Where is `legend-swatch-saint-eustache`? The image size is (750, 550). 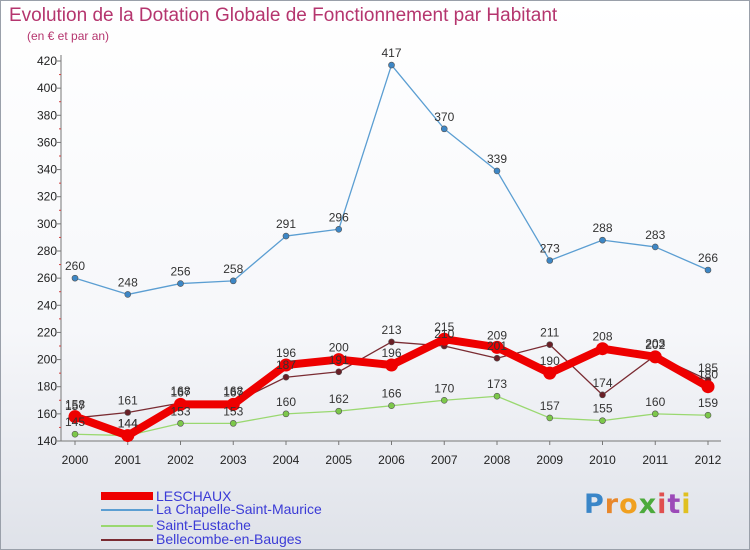 legend-swatch-saint-eustache is located at coordinates (127, 526).